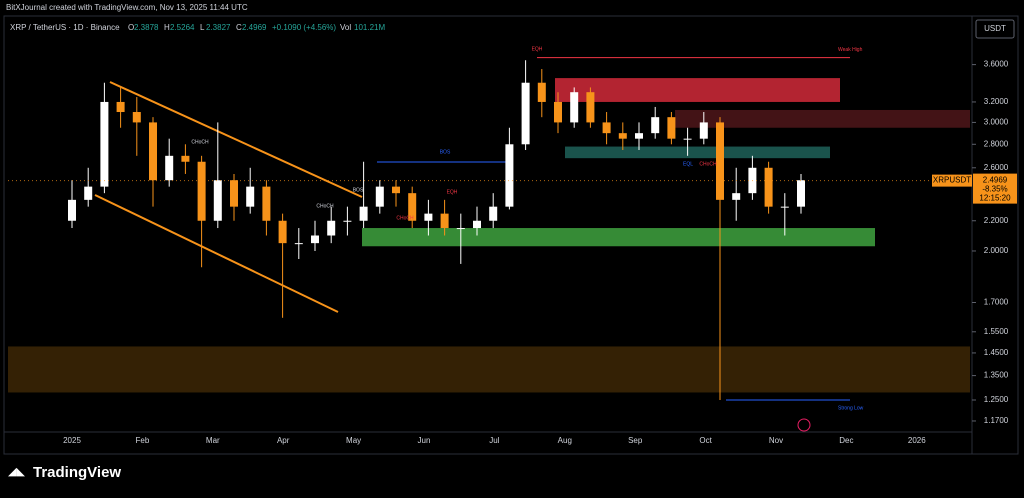 The image size is (1024, 498). I want to click on annotation: EQL, so click(688, 164).